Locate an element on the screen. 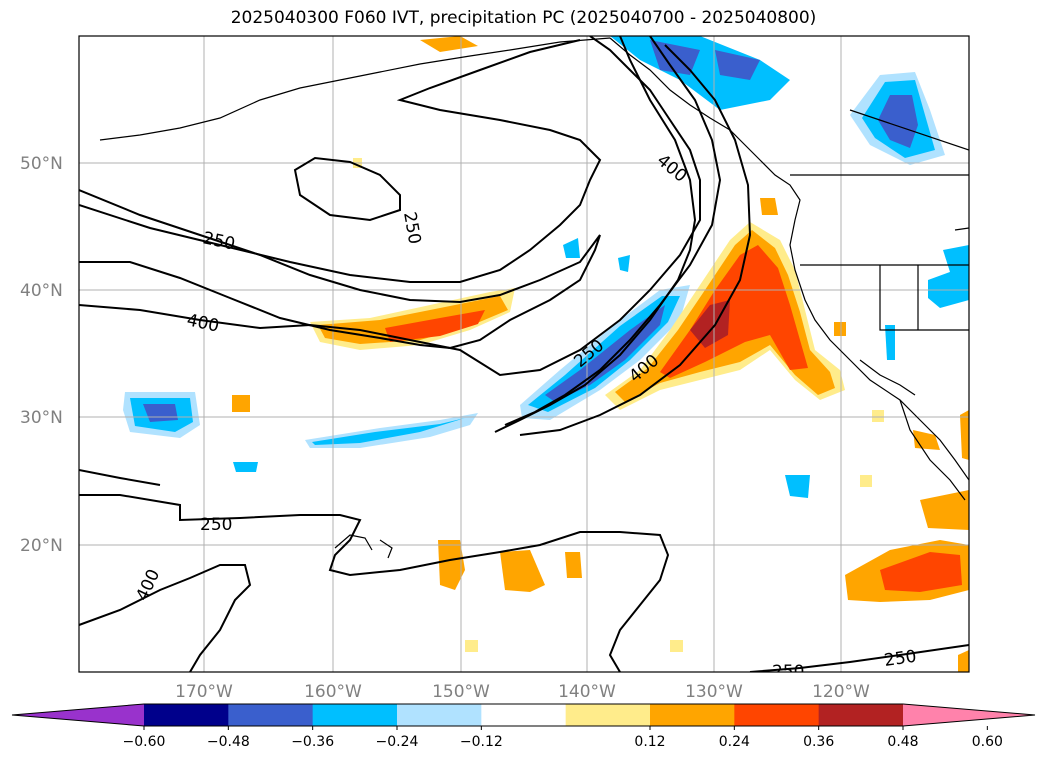 The image size is (1047, 765). colorbar-tick-label: −0.12 is located at coordinates (481, 742).